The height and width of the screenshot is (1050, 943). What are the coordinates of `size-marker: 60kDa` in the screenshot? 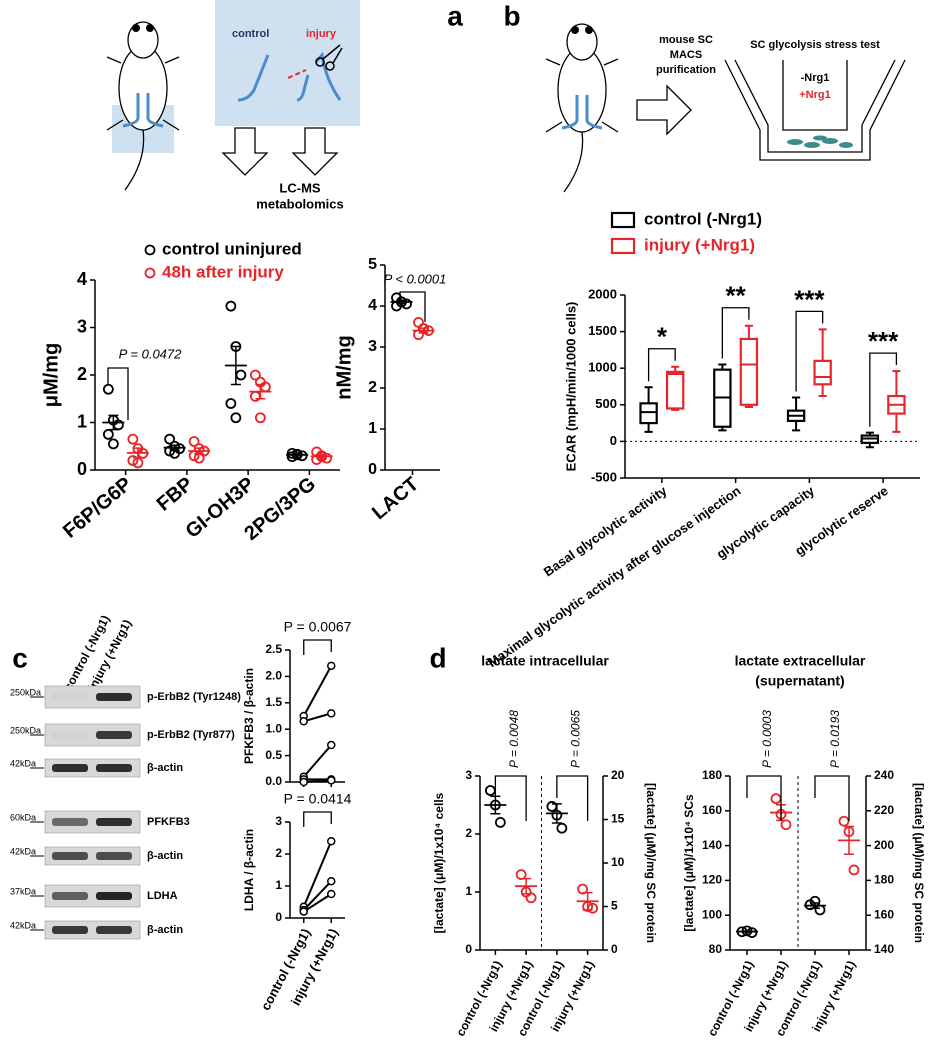 It's located at (23, 817).